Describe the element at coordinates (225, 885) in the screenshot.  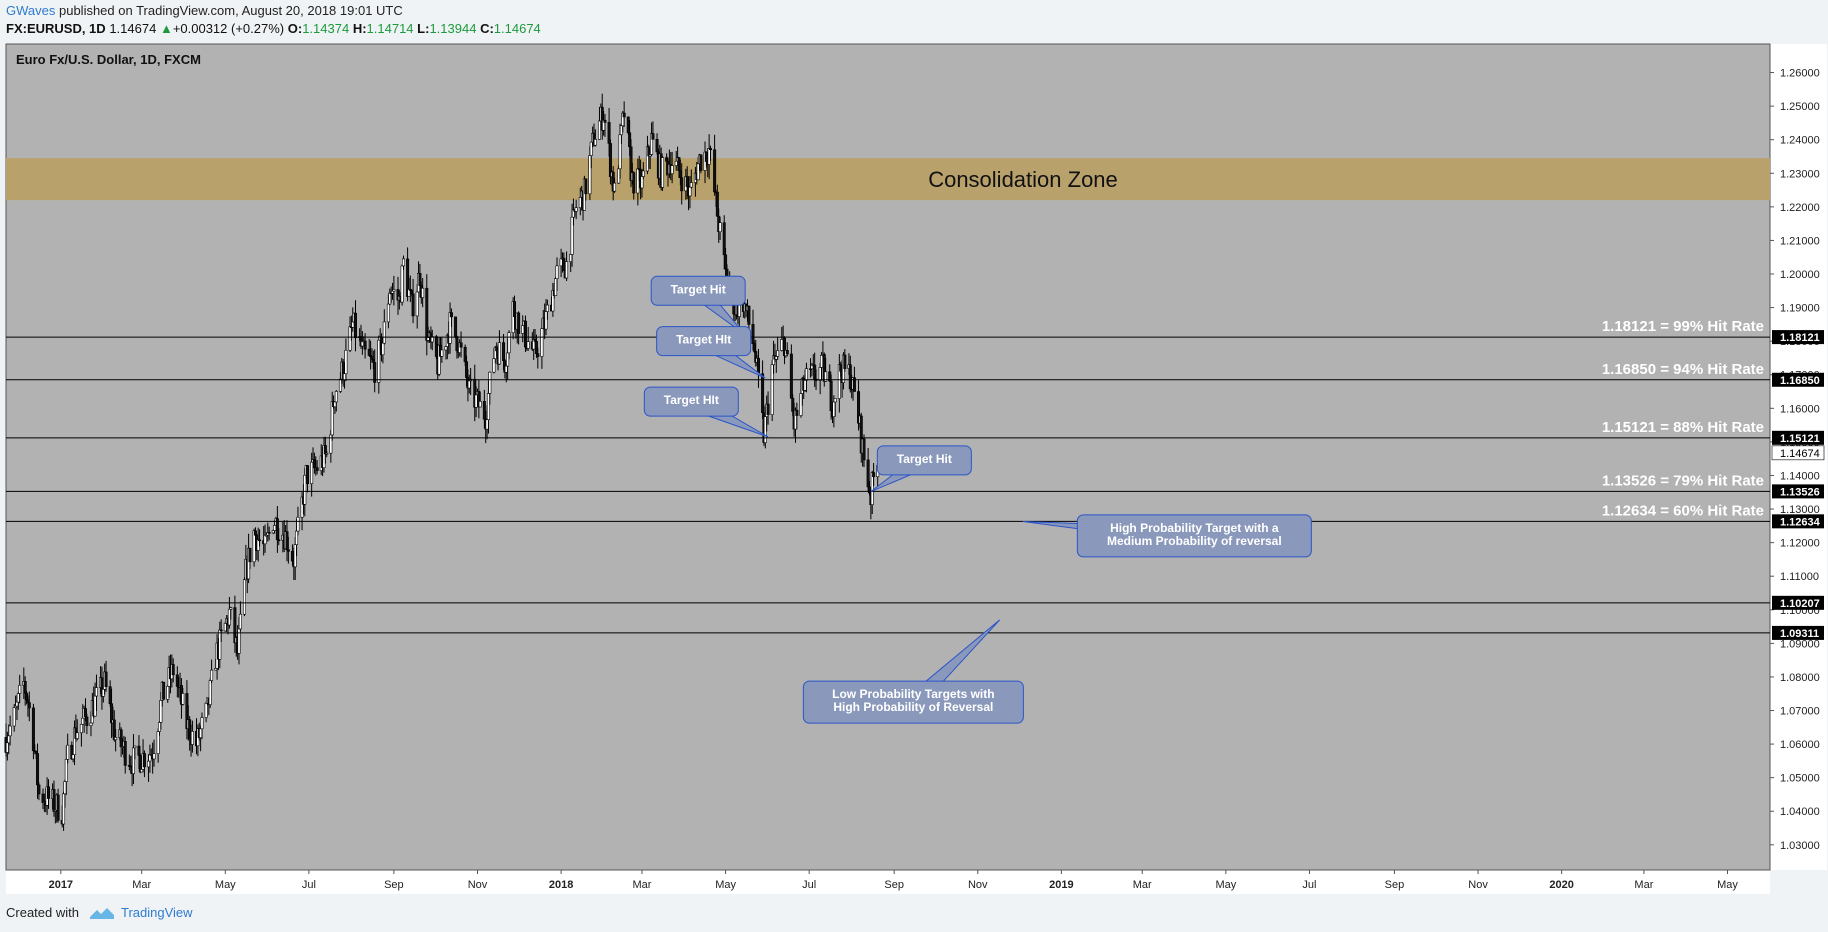
I see `x-tick-label: May` at that location.